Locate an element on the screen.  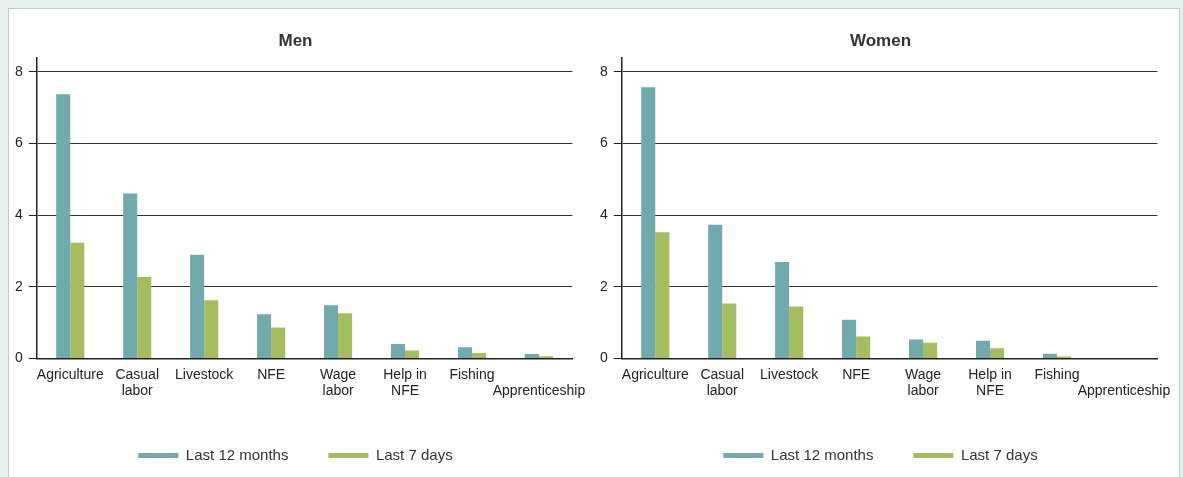
chart-title: Women is located at coordinates (880, 40).